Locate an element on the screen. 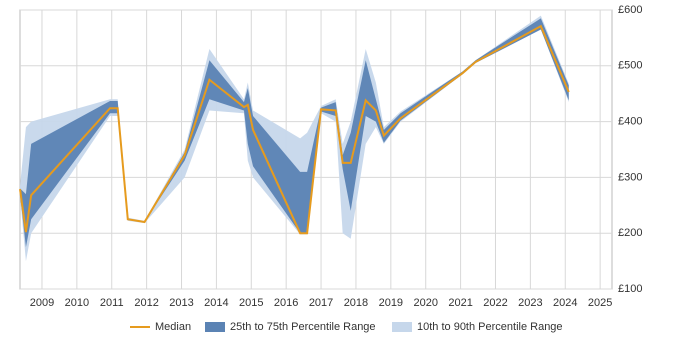  x-tick-label: 2022 is located at coordinates (495, 303).